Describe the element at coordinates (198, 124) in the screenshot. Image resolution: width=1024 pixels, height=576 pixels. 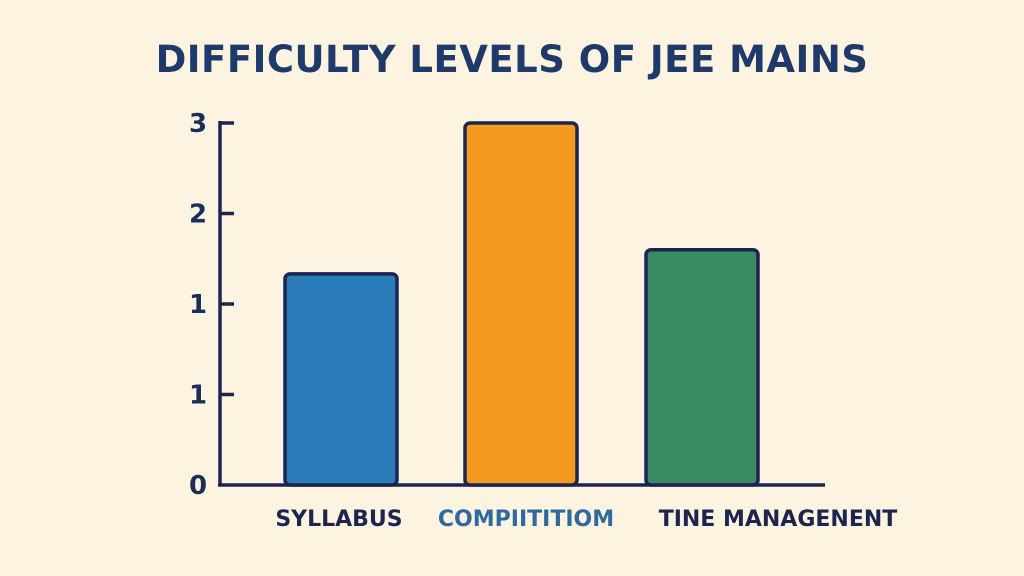
I see `y-tick-label: 3` at that location.